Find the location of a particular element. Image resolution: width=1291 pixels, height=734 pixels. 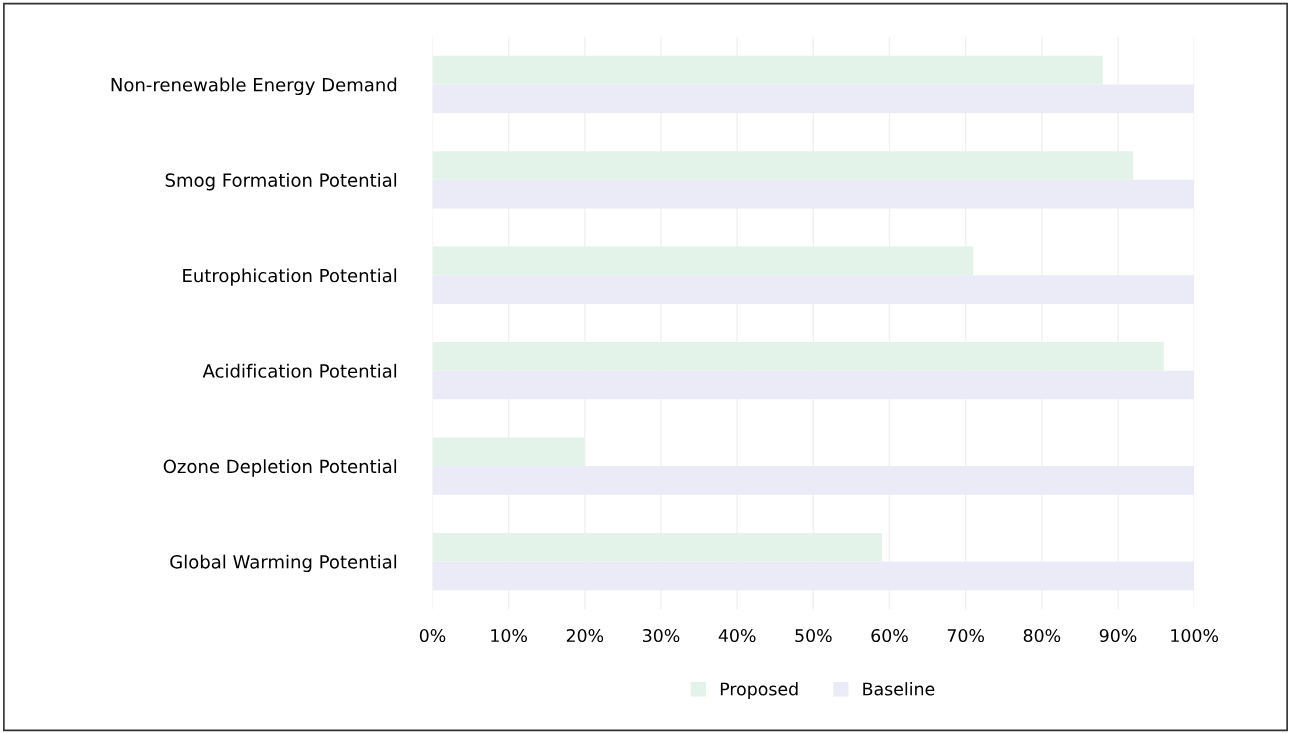

y-tick-label: Smog Formation Potential is located at coordinates (281, 181).